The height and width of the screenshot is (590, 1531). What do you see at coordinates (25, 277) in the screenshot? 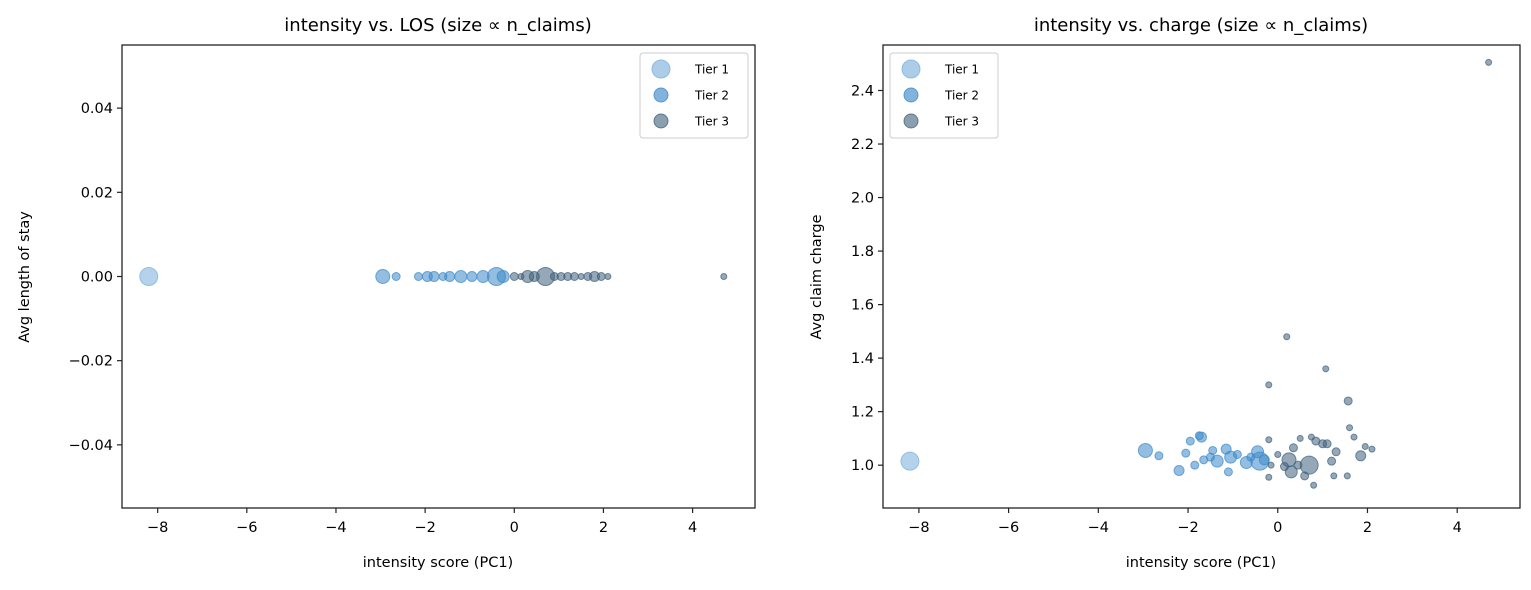
I see `y-axis-label: Avg length of stay` at bounding box center [25, 277].